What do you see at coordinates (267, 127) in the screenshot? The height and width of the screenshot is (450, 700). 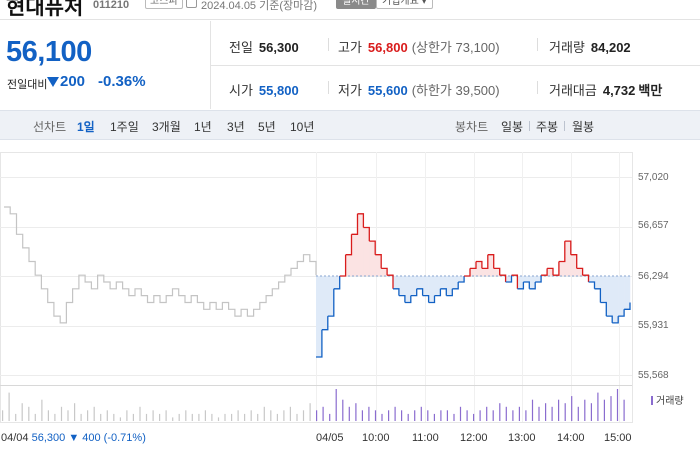 I see `tab-period-5y: 5년` at bounding box center [267, 127].